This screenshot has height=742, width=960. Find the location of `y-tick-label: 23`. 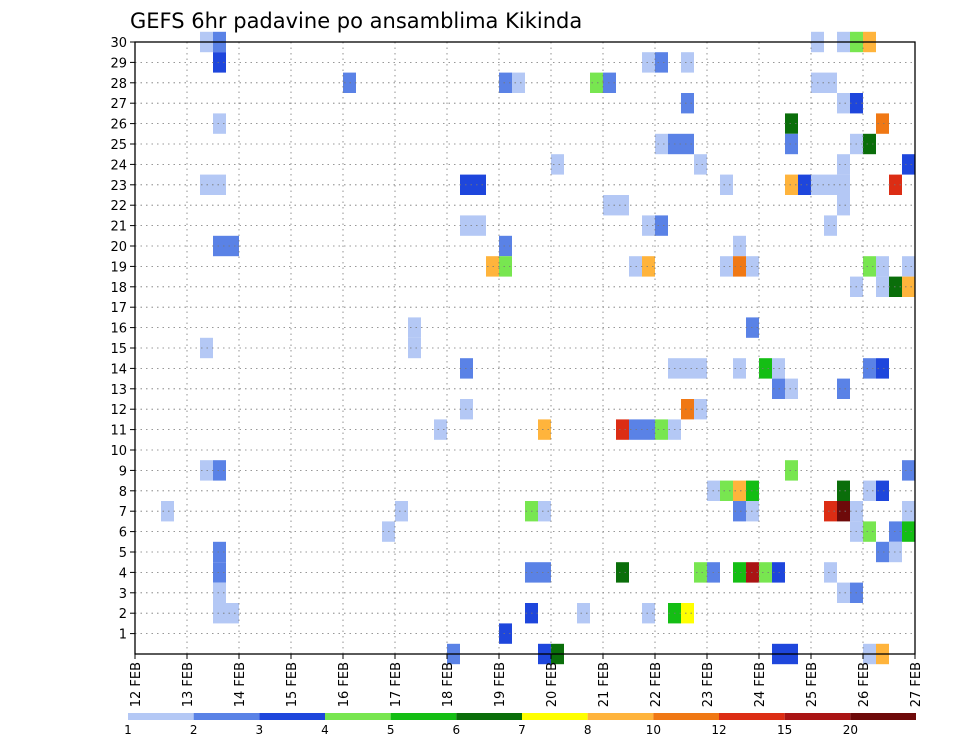

y-tick-label: 23 is located at coordinates (118, 186).